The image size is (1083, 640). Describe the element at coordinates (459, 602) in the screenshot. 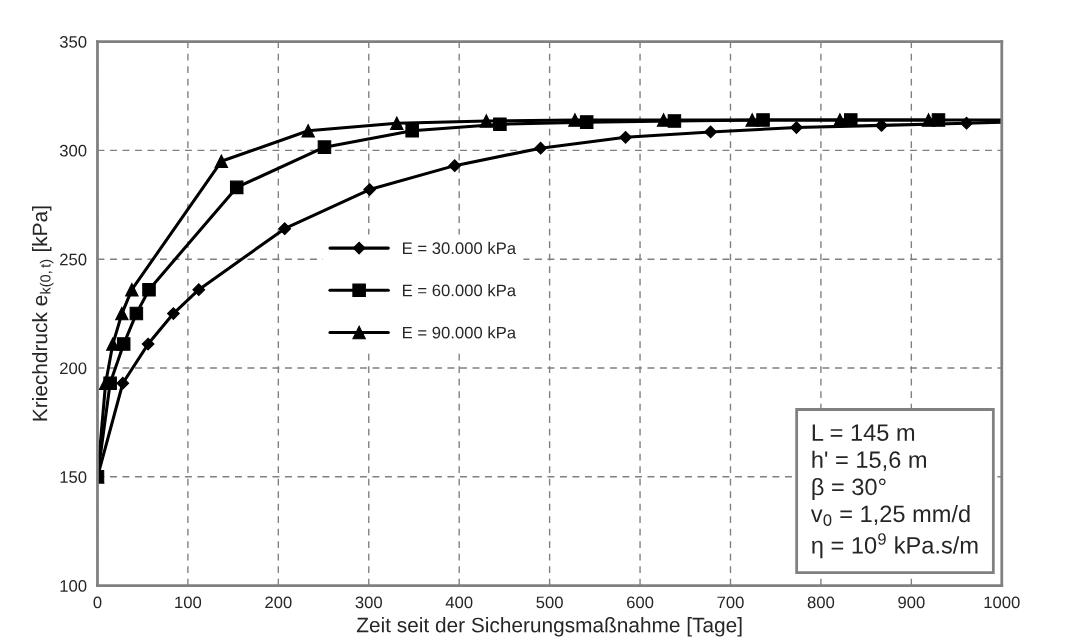

I see `x-tick-label: 400` at that location.